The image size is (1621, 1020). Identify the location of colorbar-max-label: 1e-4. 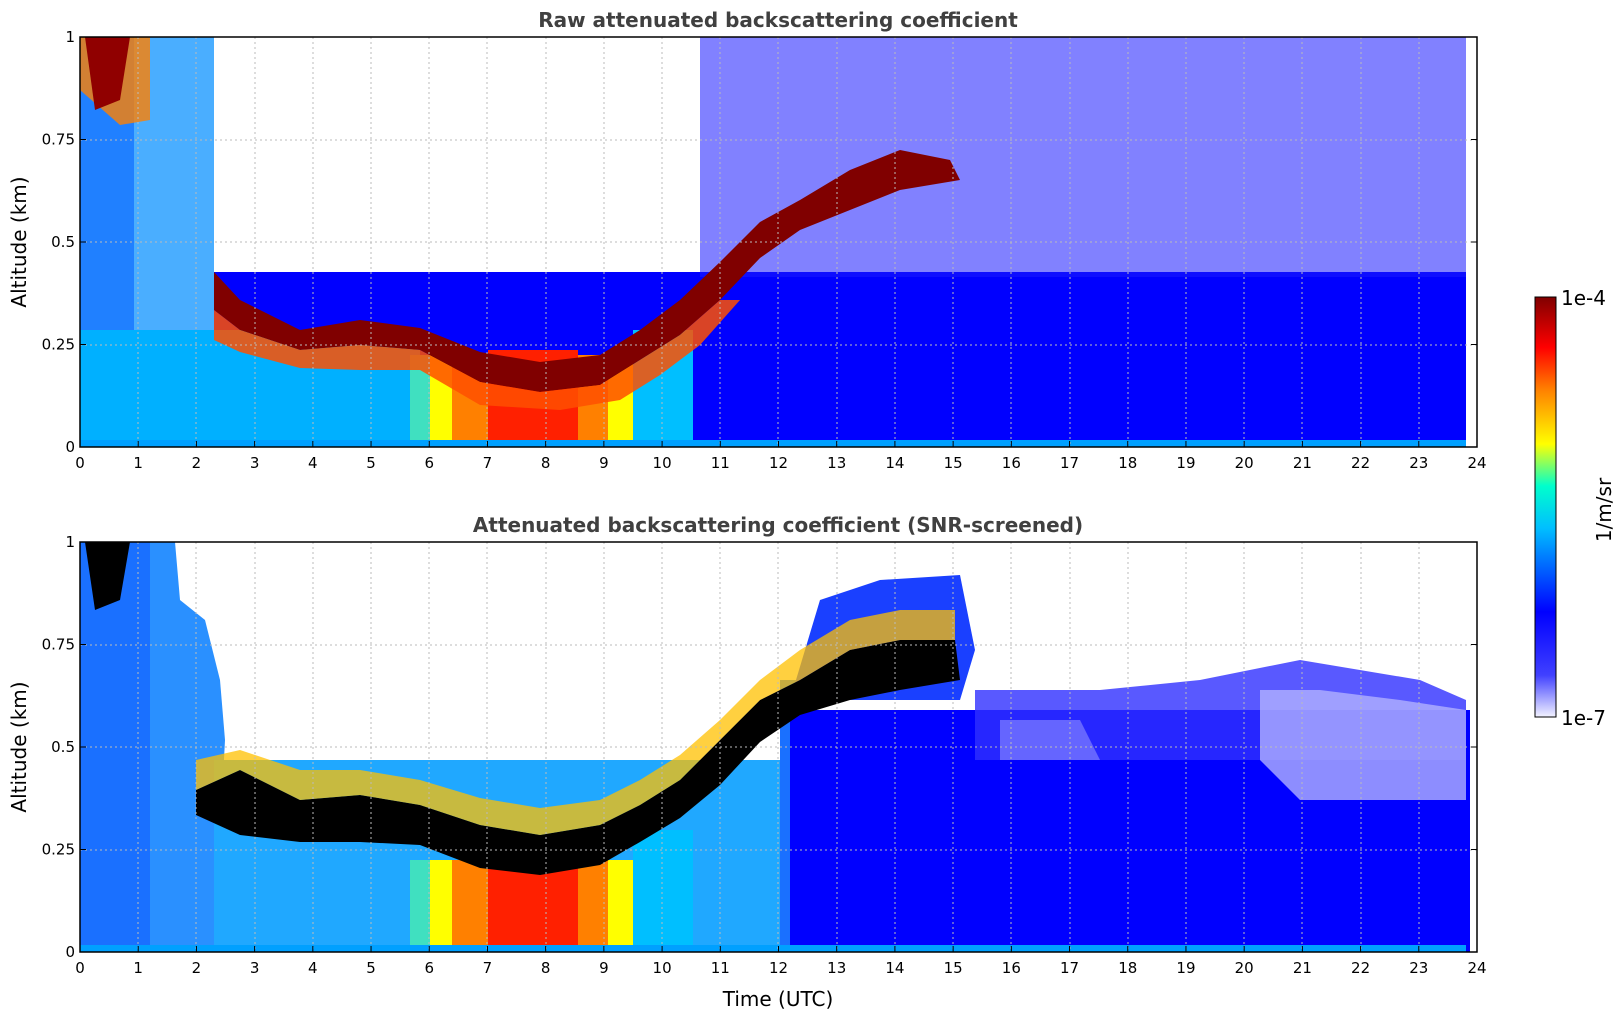
(1583, 298).